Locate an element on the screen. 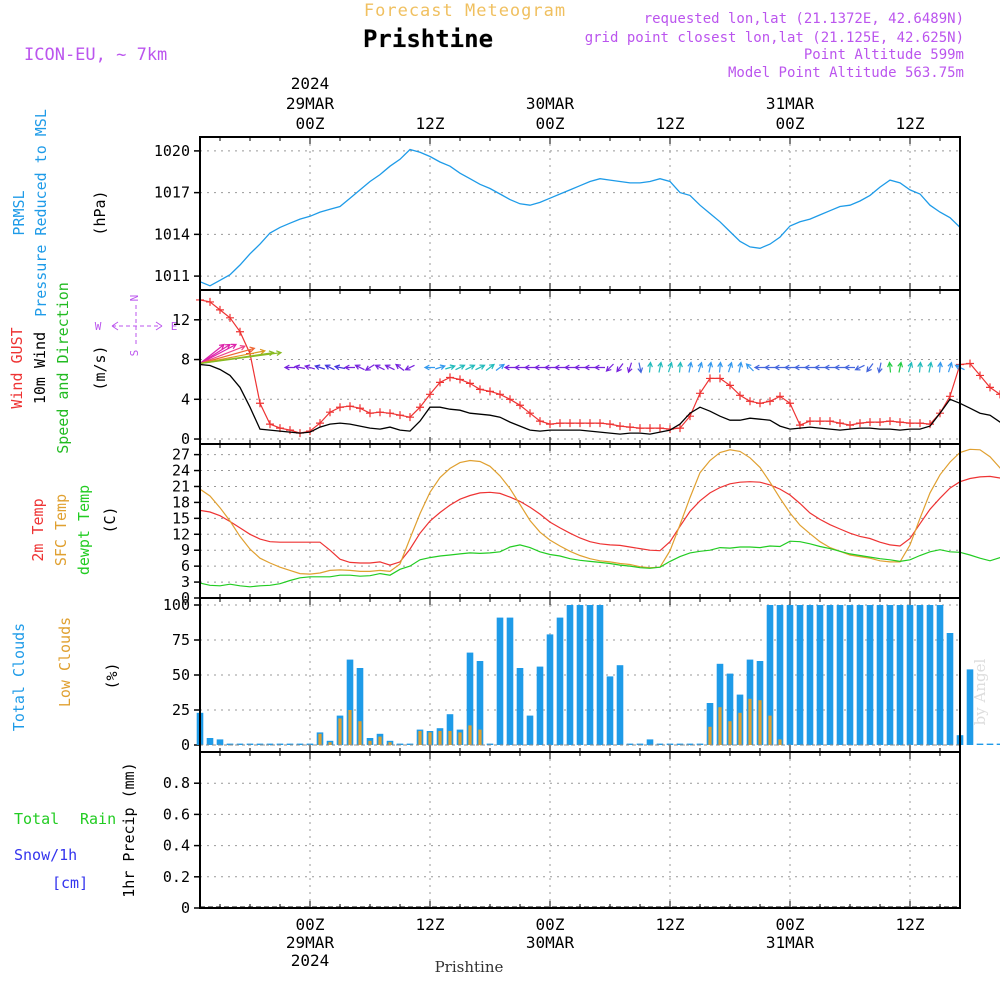 This screenshot has width=1000, height=1000. top-time-label: 00Z is located at coordinates (790, 123).